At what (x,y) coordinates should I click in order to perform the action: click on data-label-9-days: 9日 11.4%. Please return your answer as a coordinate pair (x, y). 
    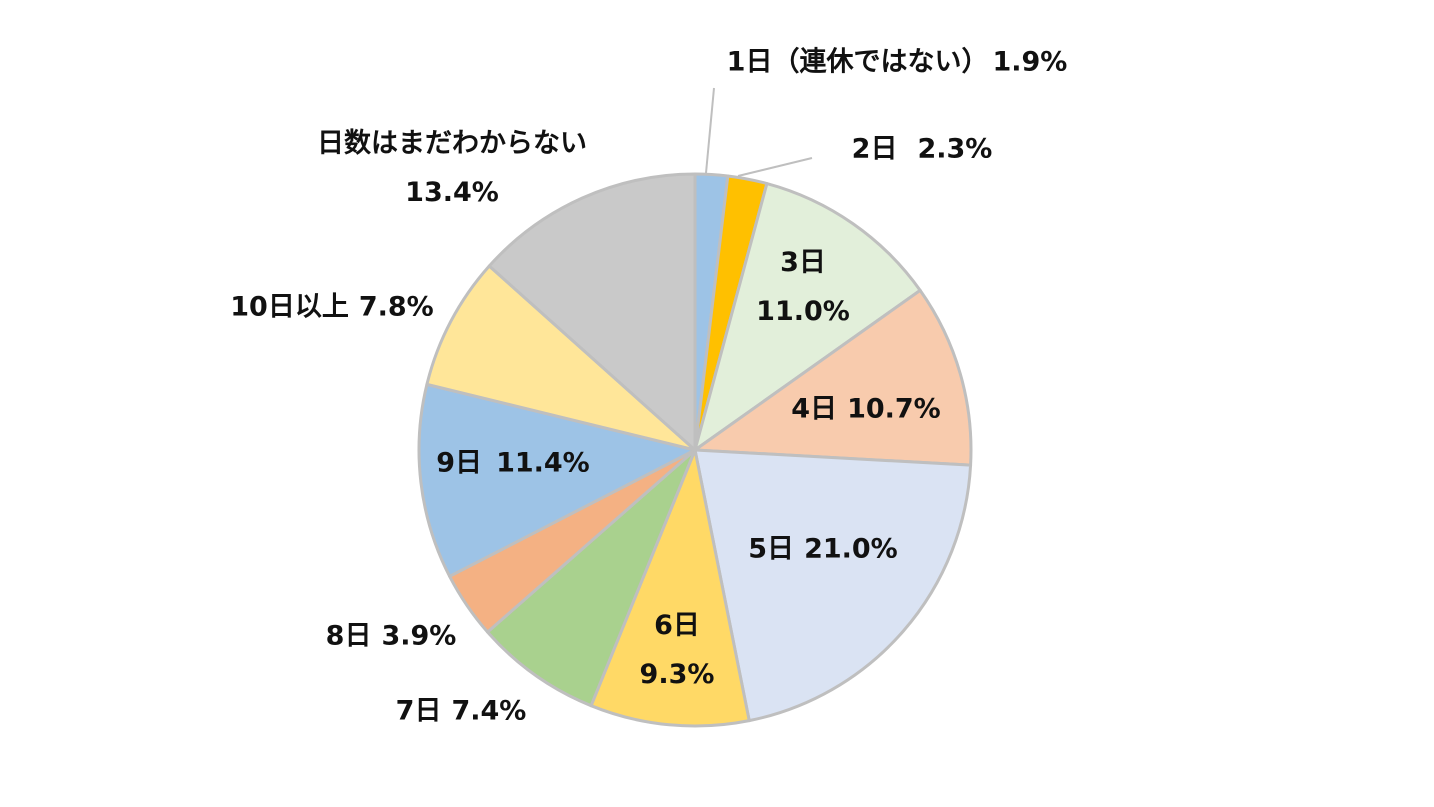
    Looking at the image, I should click on (512, 463).